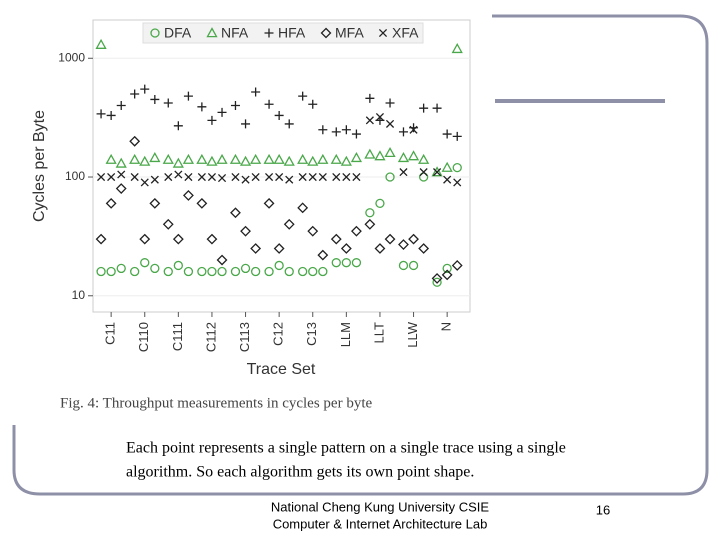 The image size is (720, 540). What do you see at coordinates (177, 336) in the screenshot?
I see `x-tick-label: C111` at bounding box center [177, 336].